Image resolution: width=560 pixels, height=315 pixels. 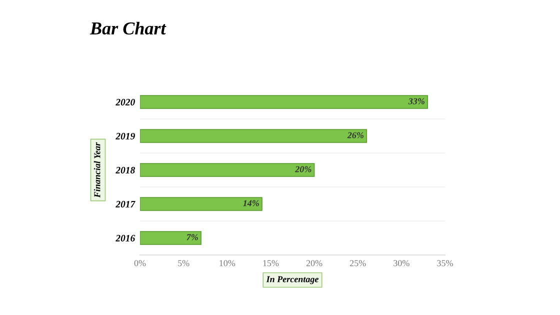 I want to click on x-tick-label: 20%, so click(x=314, y=263).